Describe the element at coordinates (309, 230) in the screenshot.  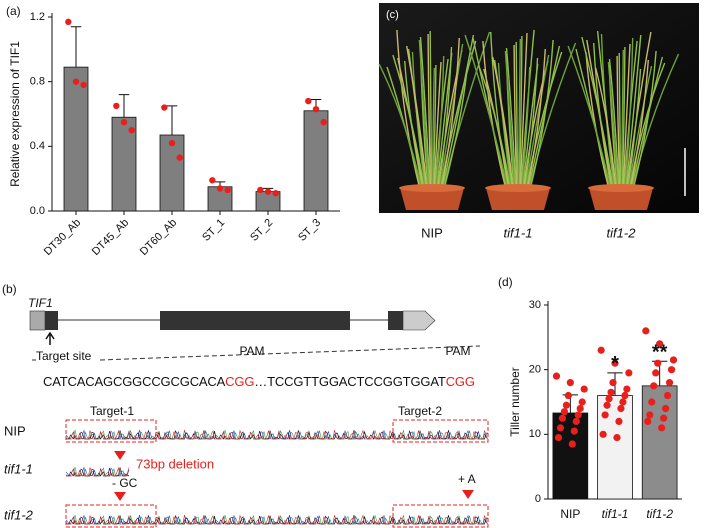
I see `x-tick-label: ST_3` at that location.